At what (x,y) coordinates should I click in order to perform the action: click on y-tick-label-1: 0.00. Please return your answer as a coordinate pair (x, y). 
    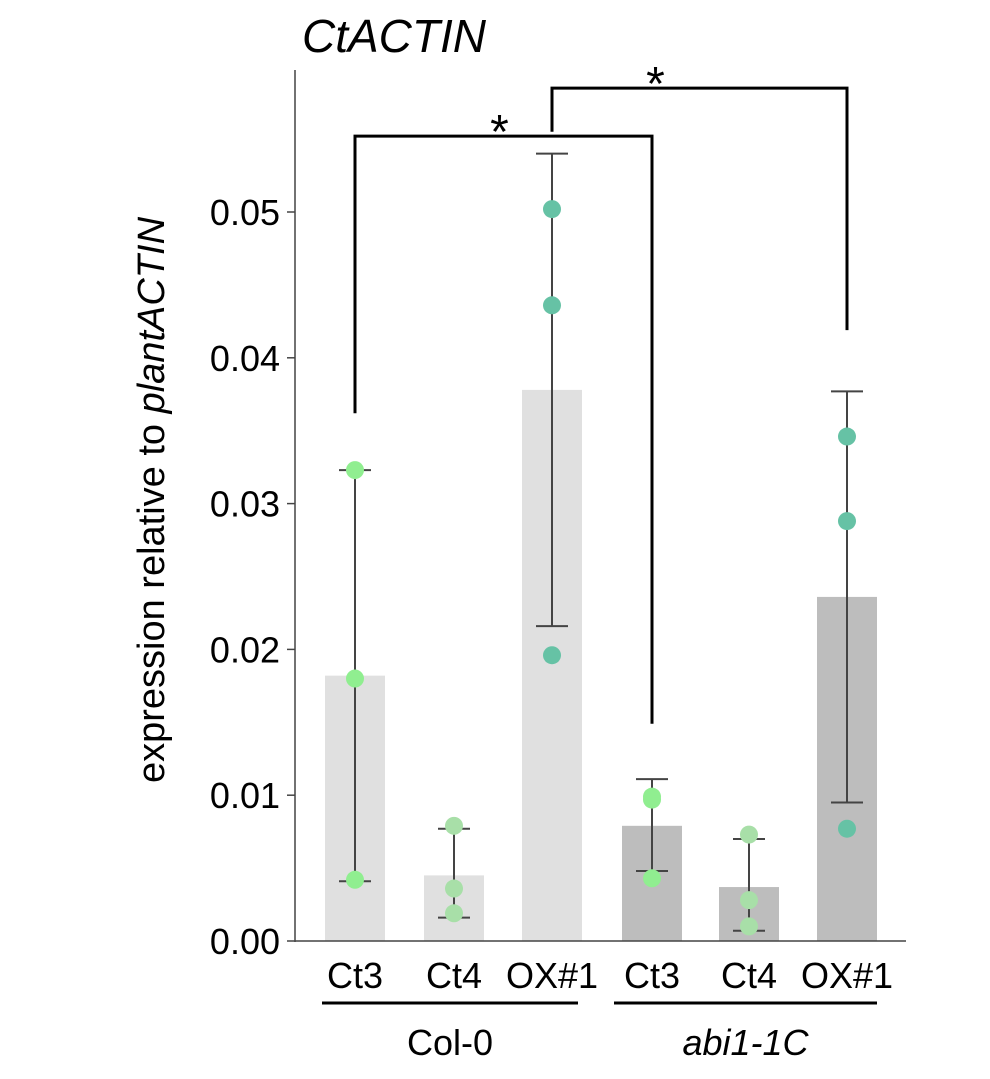
    Looking at the image, I should click on (245, 941).